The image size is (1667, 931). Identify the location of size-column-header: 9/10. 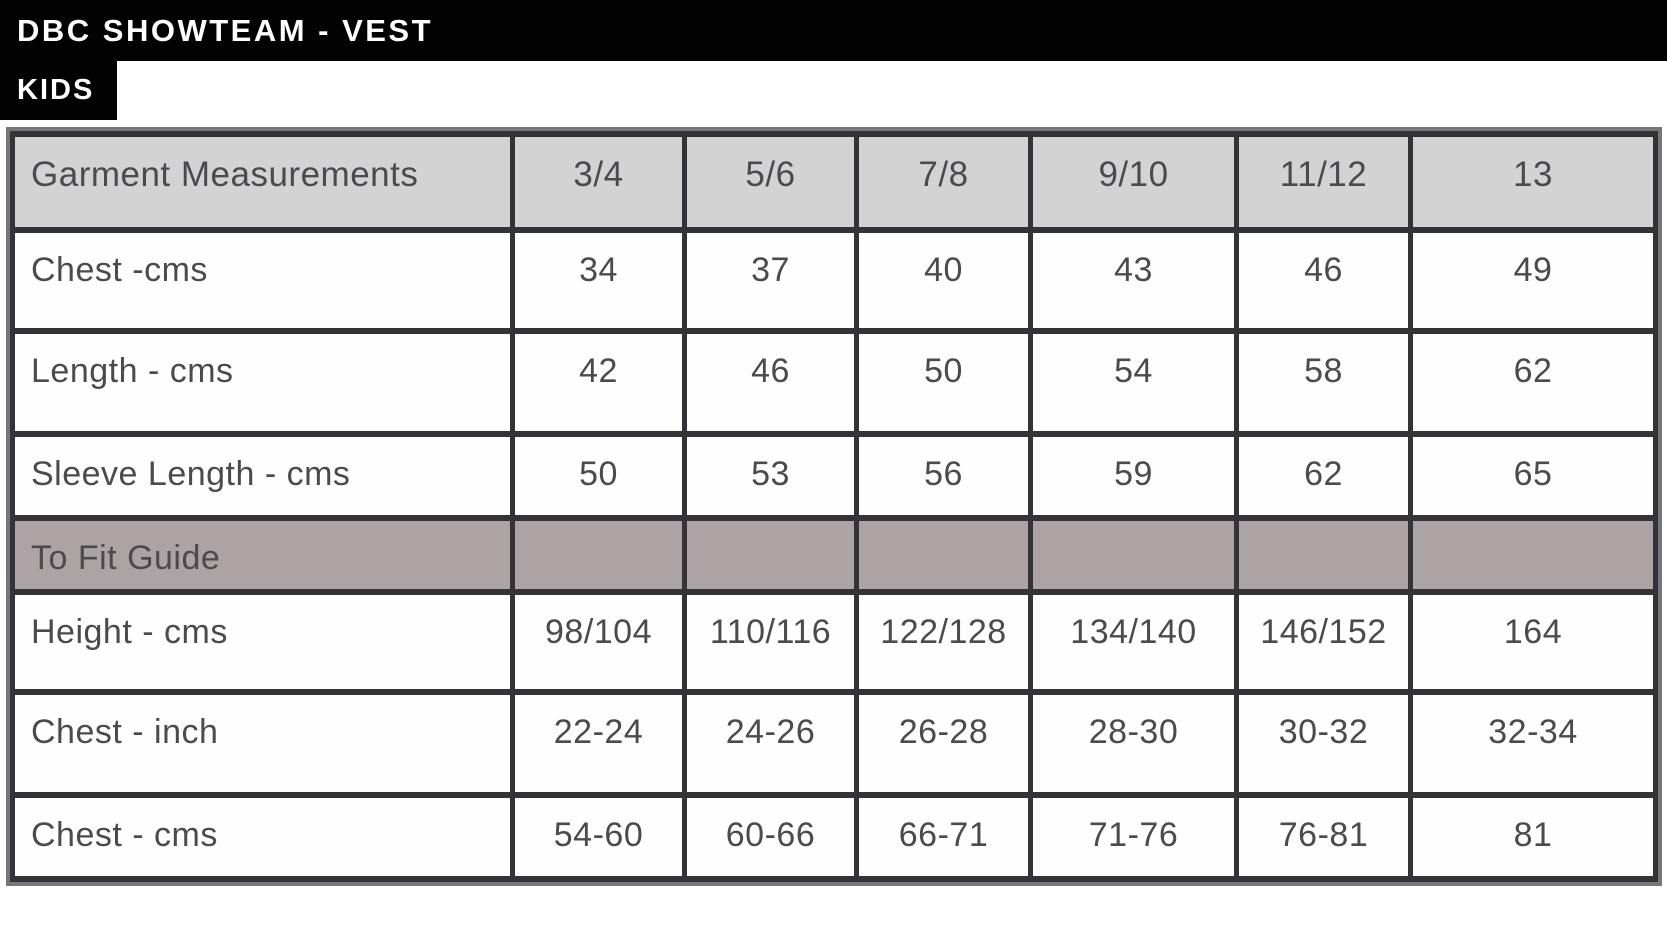
(1133, 182).